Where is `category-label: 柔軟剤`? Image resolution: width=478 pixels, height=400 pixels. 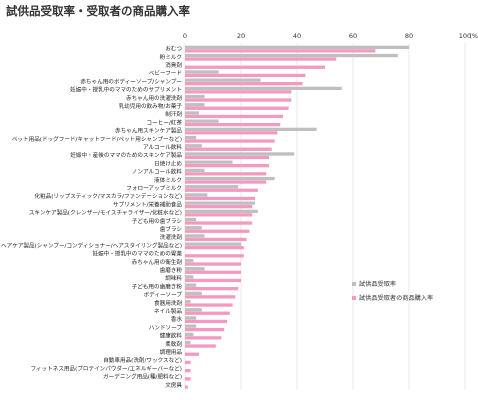
category-label: 柔軟剤 is located at coordinates (173, 344).